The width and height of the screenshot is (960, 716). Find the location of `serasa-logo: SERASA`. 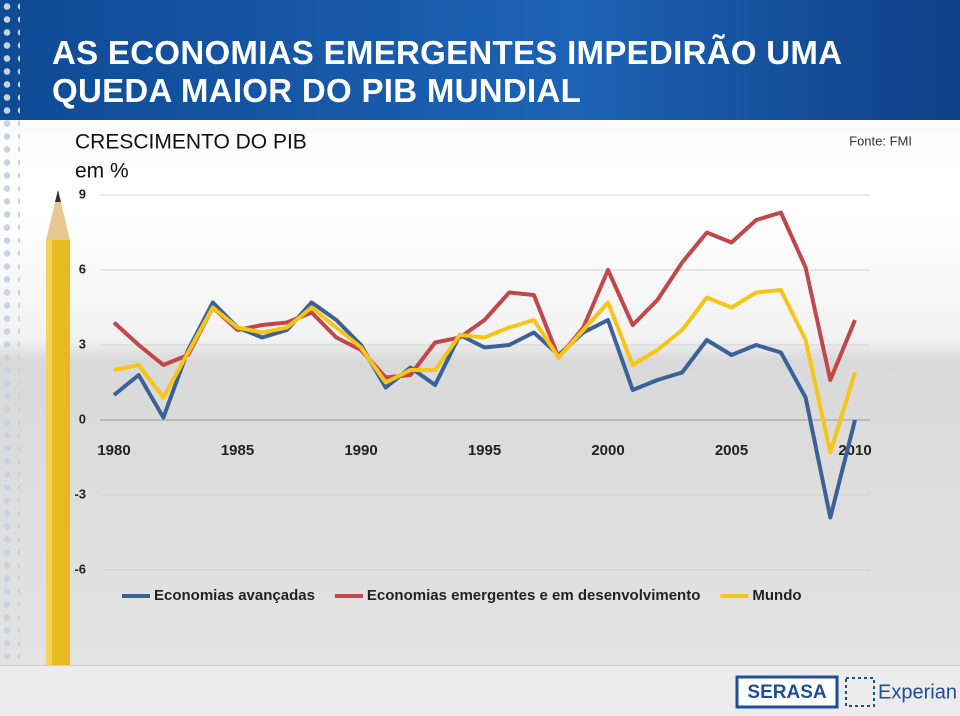

serasa-logo: SERASA is located at coordinates (786, 692).